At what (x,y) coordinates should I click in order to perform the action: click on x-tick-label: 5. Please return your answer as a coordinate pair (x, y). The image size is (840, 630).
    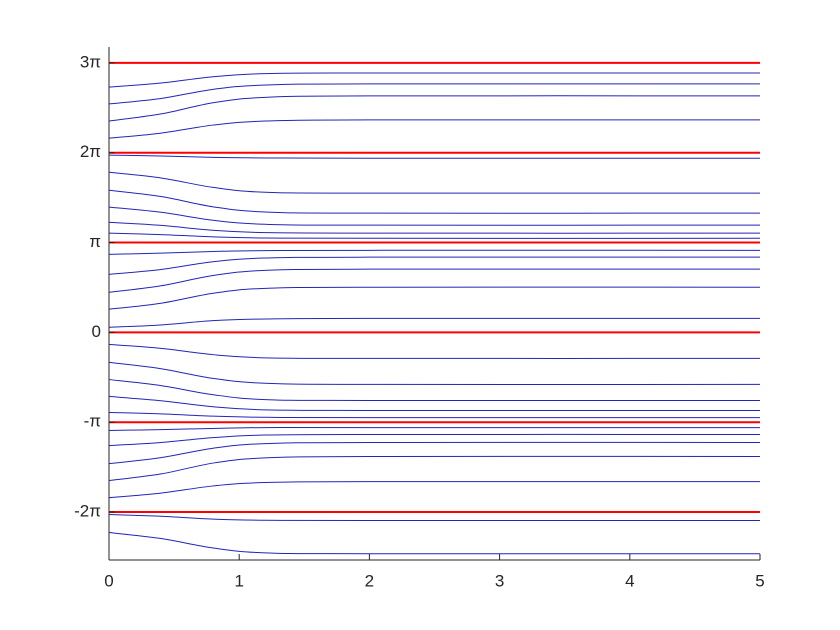
    Looking at the image, I should click on (759, 580).